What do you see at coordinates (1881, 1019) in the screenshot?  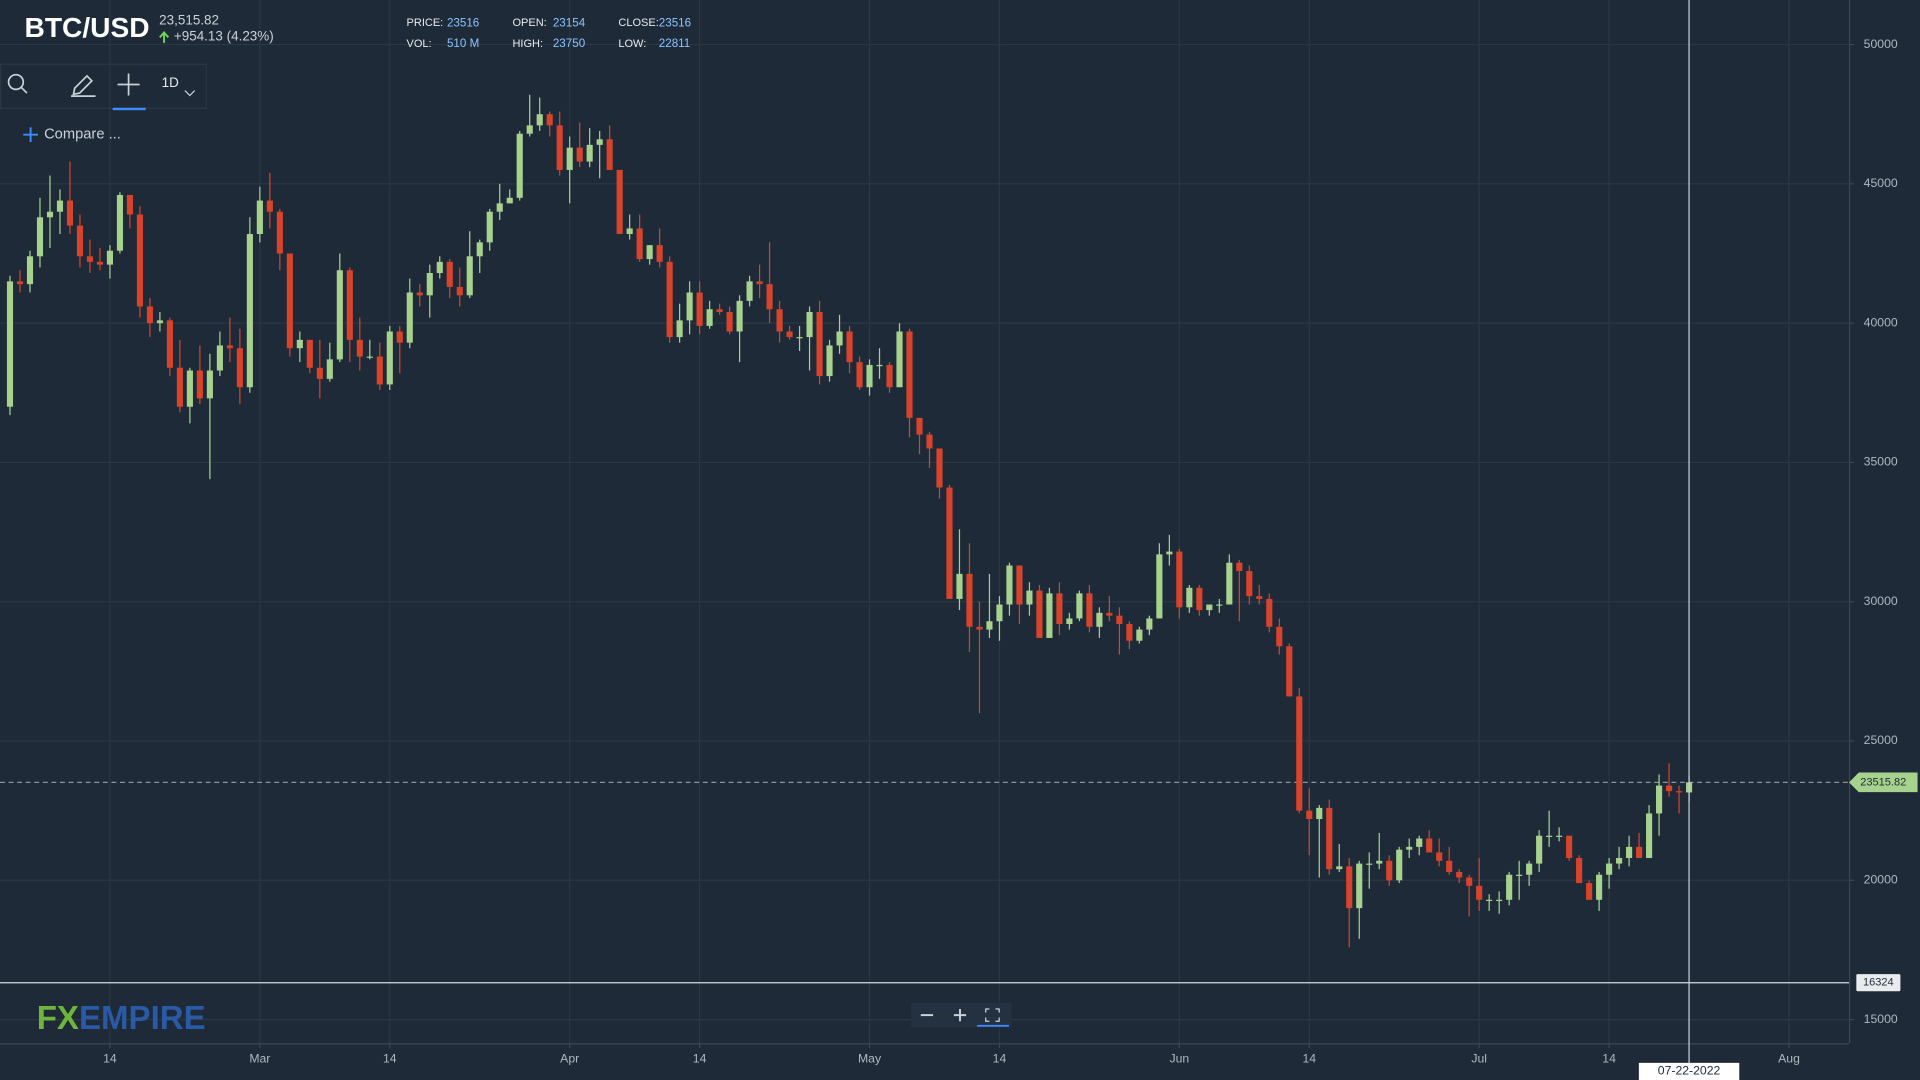 I see `y-tick-label: 15000` at bounding box center [1881, 1019].